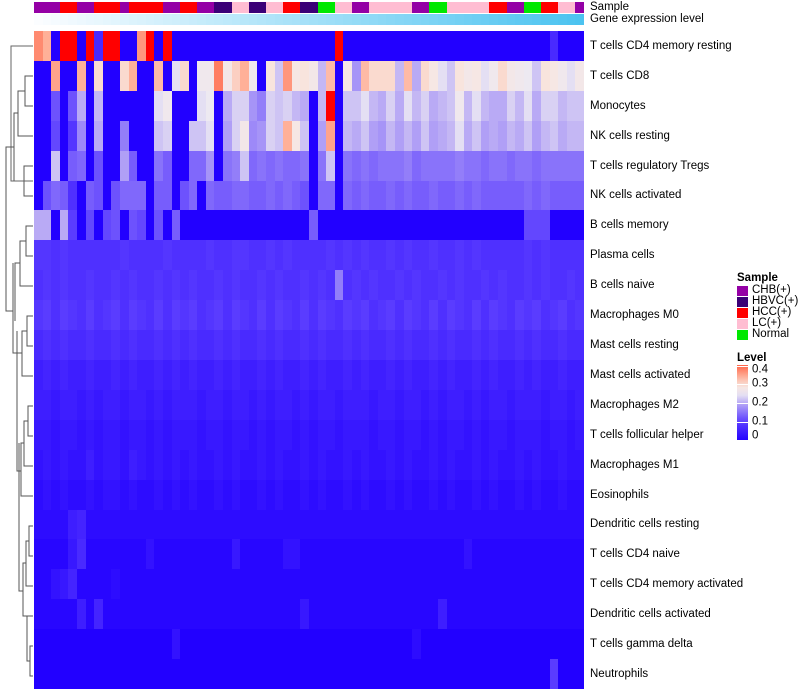  Describe the element at coordinates (760, 369) in the screenshot. I see `level-legend-tick-label: 0.4` at that location.